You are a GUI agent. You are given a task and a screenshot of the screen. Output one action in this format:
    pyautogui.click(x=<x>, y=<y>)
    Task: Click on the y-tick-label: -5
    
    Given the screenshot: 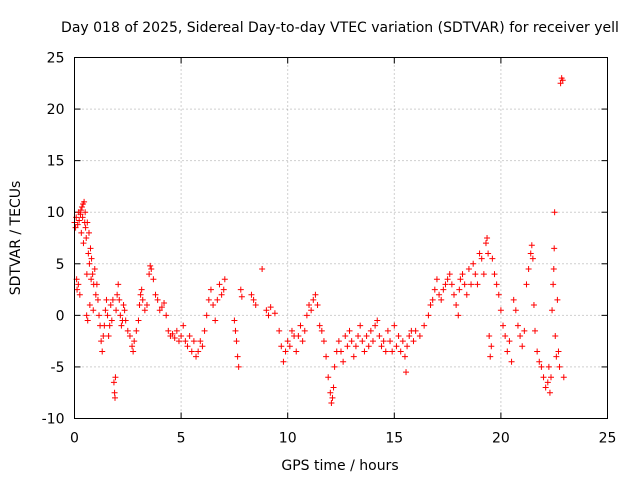 What is the action you would take?
    pyautogui.click(x=58, y=368)
    